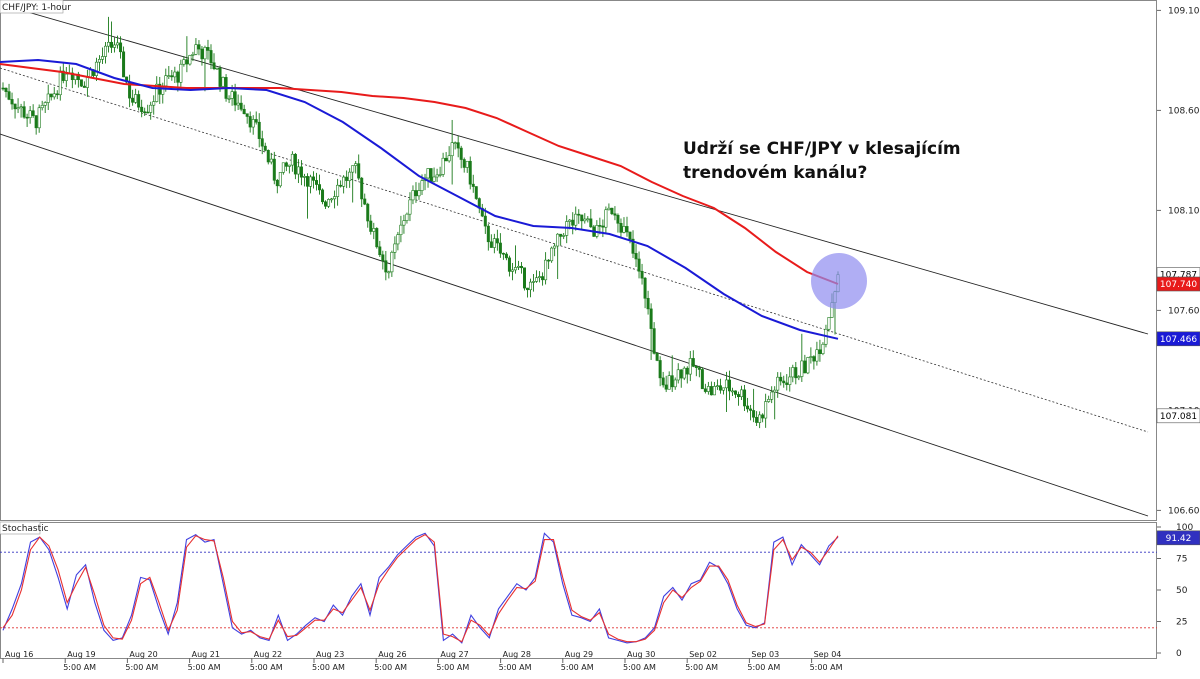 The image size is (1200, 679). I want to click on price-tag-label: 107.787, so click(1178, 276).